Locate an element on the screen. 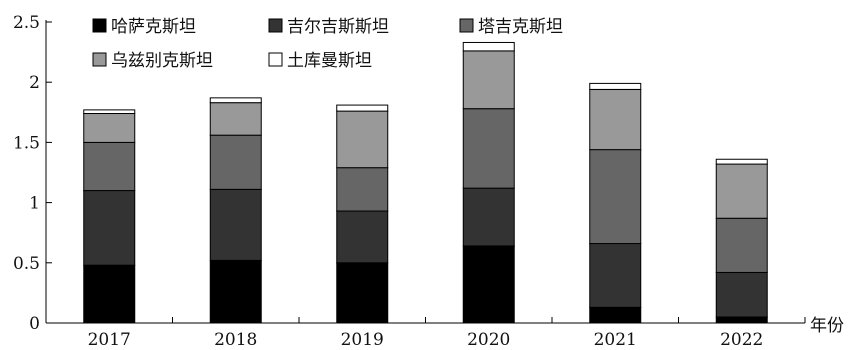  legend-label: 土库曼斯坦 is located at coordinates (329, 61).